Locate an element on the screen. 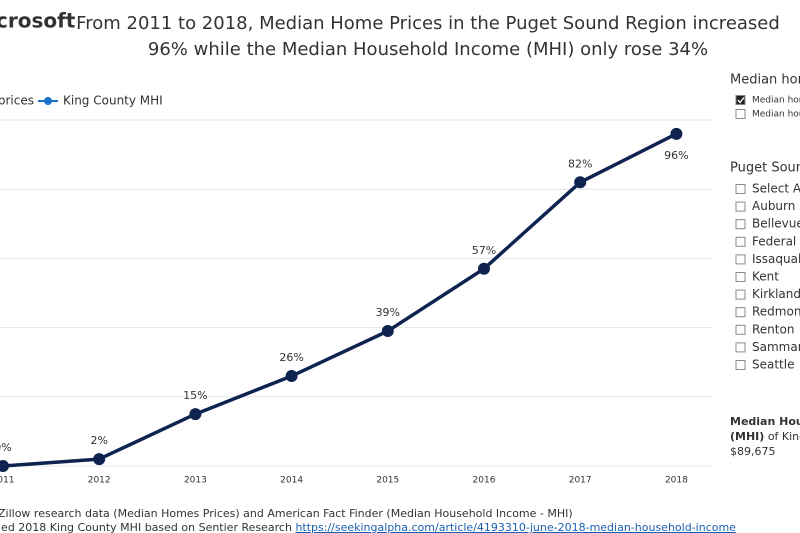 Image resolution: width=800 pixels, height=533 pixels. checkbox-label: Kirkland is located at coordinates (776, 294).